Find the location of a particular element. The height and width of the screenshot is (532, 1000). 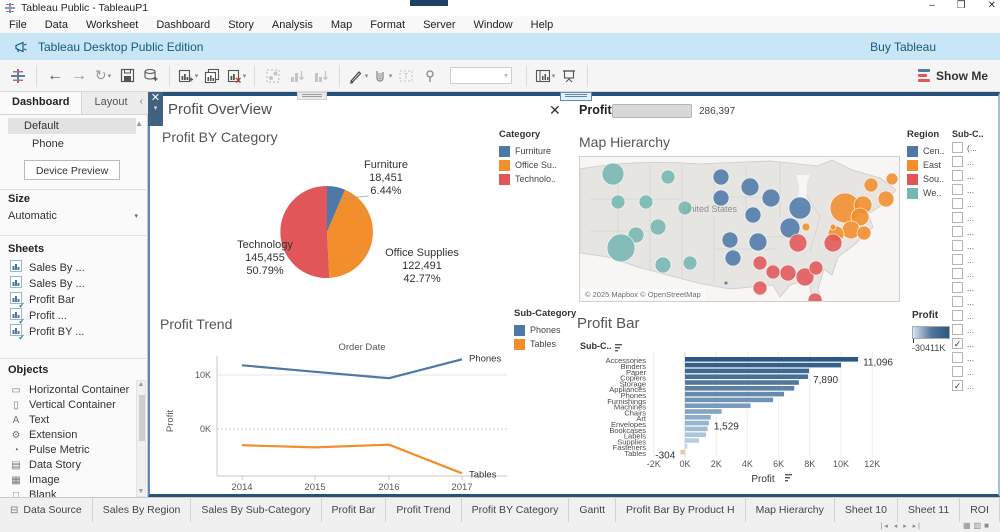

pin-icon is located at coordinates (430, 76).